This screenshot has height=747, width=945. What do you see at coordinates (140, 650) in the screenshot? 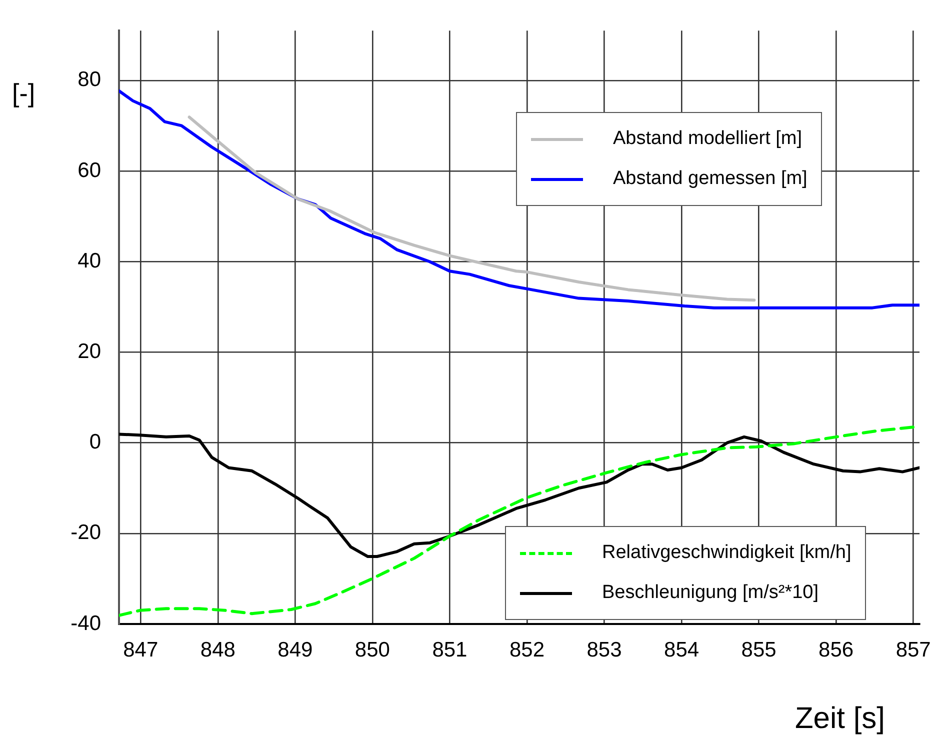
I see `x-tick-label: 847` at bounding box center [140, 650].